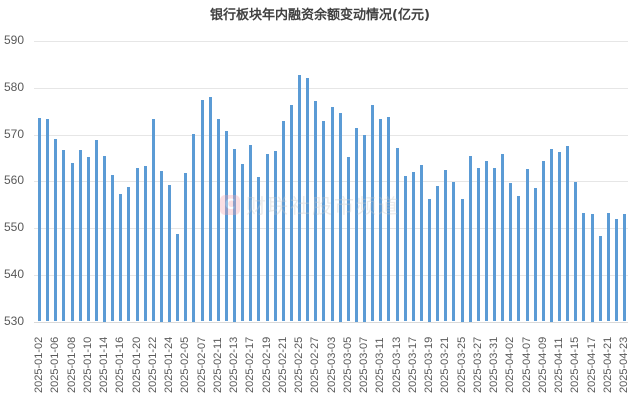 This screenshot has height=407, width=640. What do you see at coordinates (461, 364) in the screenshot?
I see `x-tick-label: 2025-03-25` at bounding box center [461, 364].